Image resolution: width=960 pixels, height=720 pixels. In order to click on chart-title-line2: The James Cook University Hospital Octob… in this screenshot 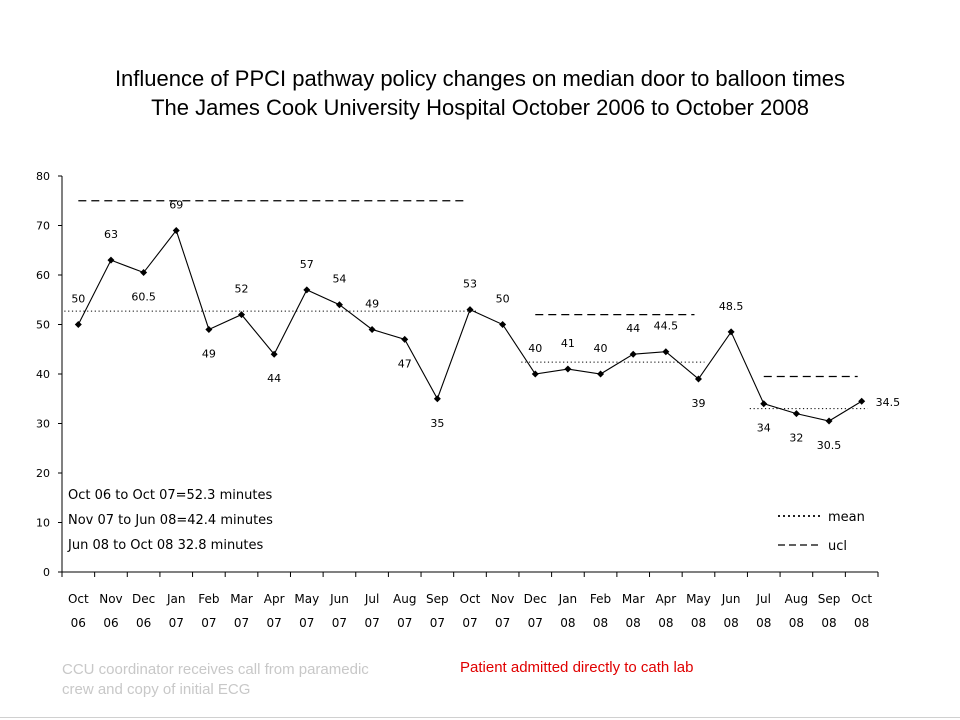, I will do `click(480, 107)`.